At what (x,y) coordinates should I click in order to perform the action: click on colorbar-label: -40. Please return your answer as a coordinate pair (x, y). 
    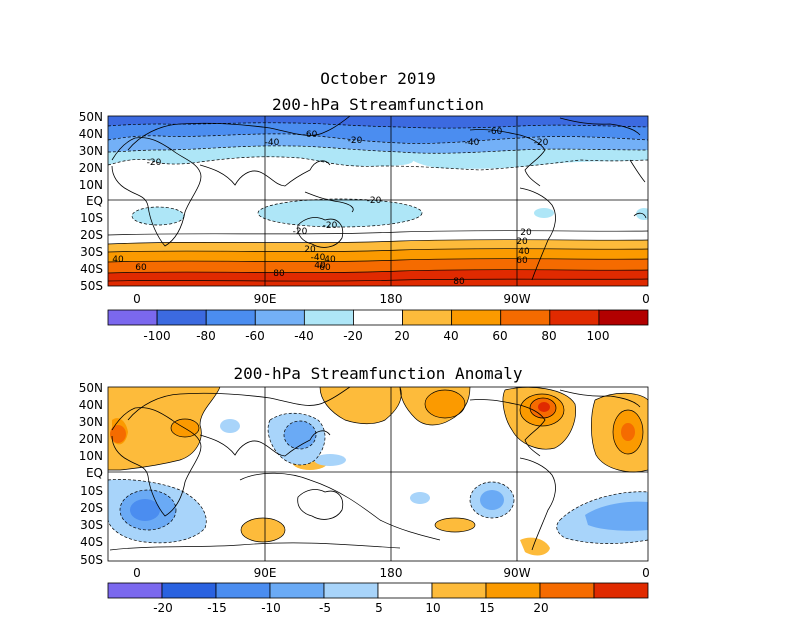
    Looking at the image, I should click on (304, 336).